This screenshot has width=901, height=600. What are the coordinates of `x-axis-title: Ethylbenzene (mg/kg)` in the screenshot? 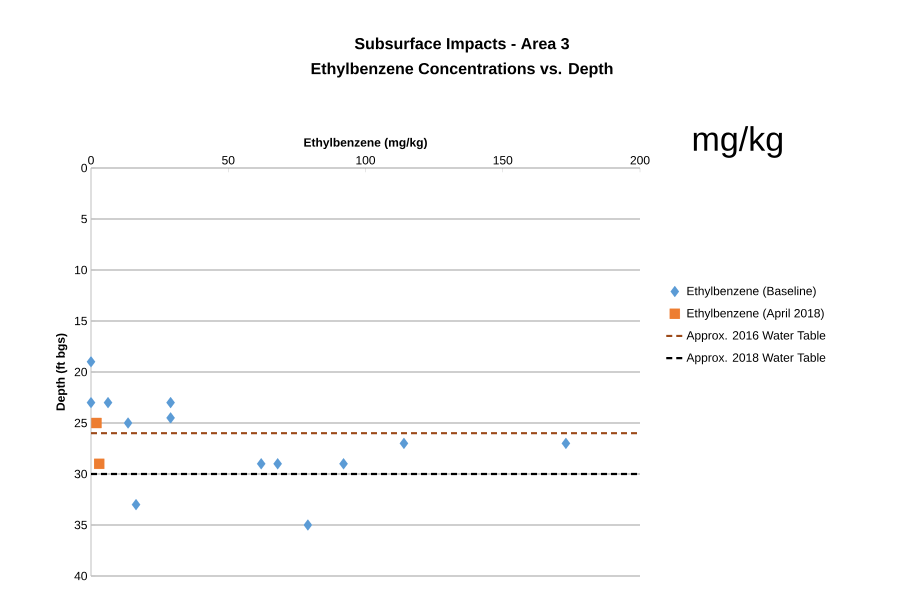 It's located at (365, 144).